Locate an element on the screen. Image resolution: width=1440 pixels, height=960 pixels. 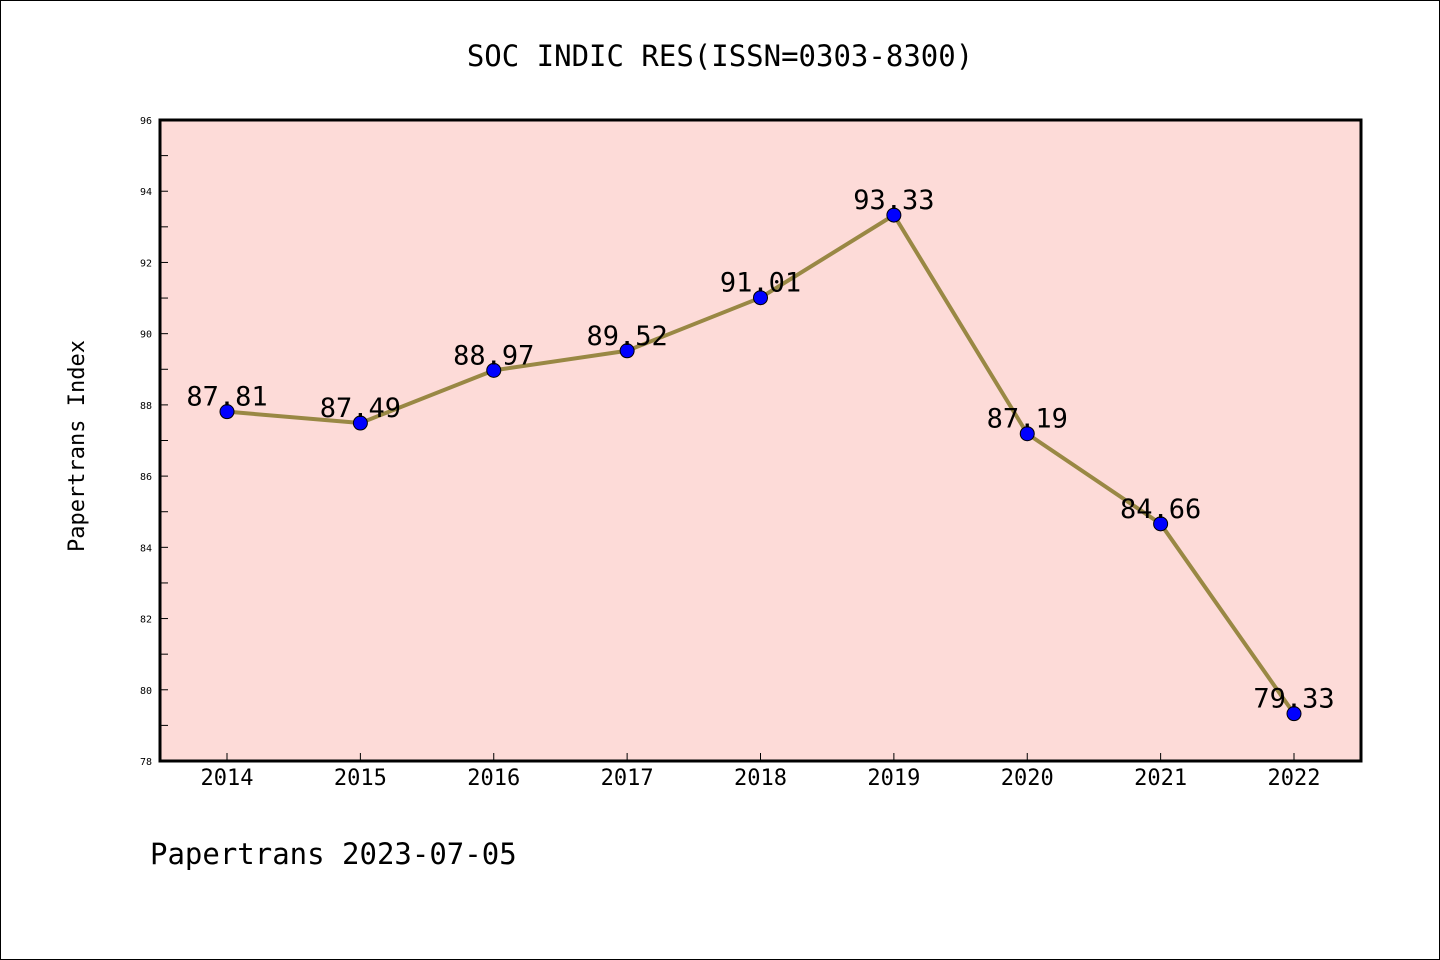
footer-text: Papertrans 2023-07-05 is located at coordinates (333, 854).